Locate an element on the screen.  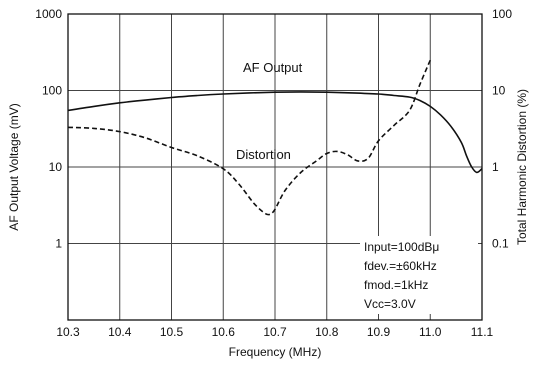
y-right-tick-label: 100 is located at coordinates (502, 14).